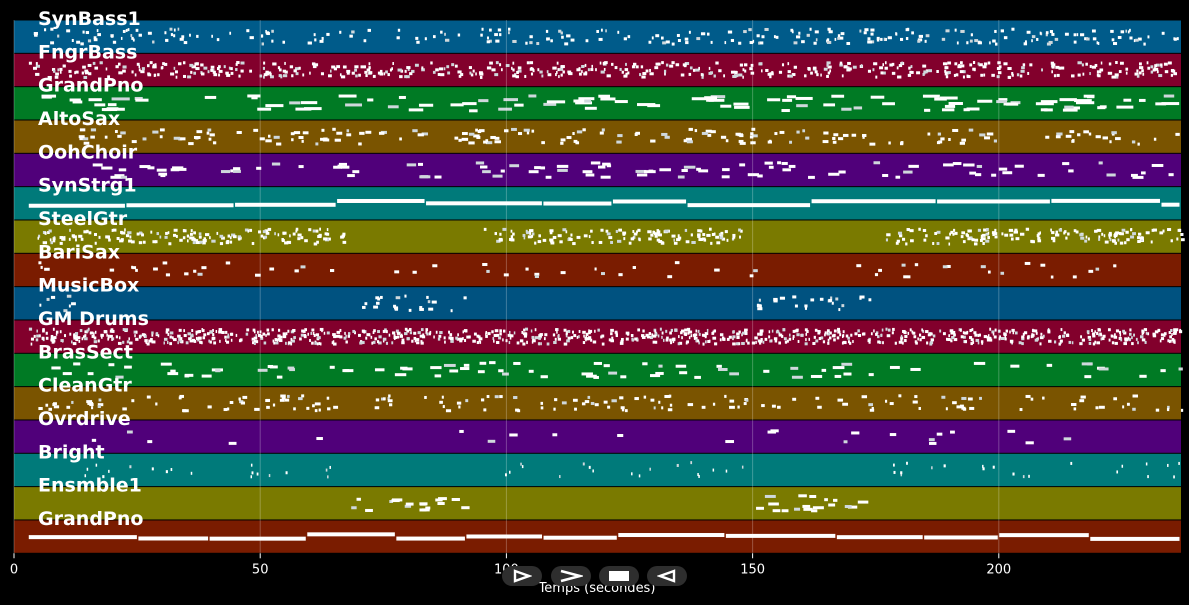 Image resolution: width=1189 pixels, height=605 pixels. What do you see at coordinates (83, 219) in the screenshot?
I see `track-label: SteelGtr` at bounding box center [83, 219].